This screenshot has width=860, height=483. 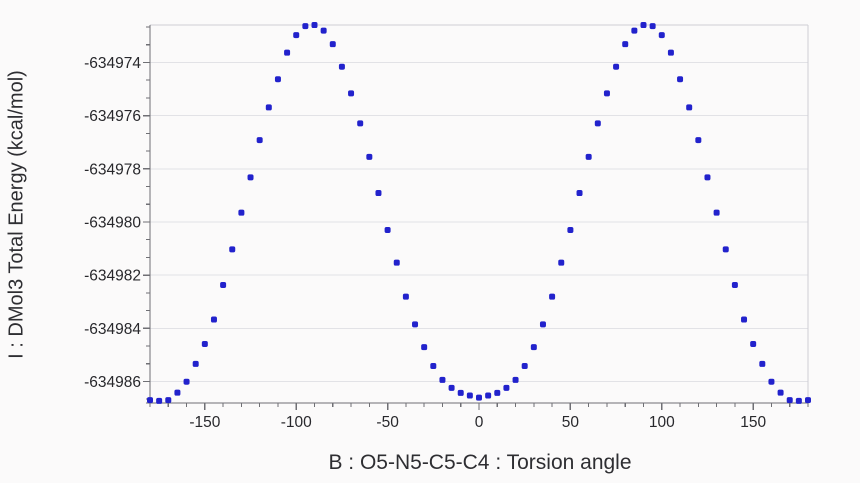 I want to click on x-axis: -150 -100 -50 0 50 100 150, so click(x=479, y=417).